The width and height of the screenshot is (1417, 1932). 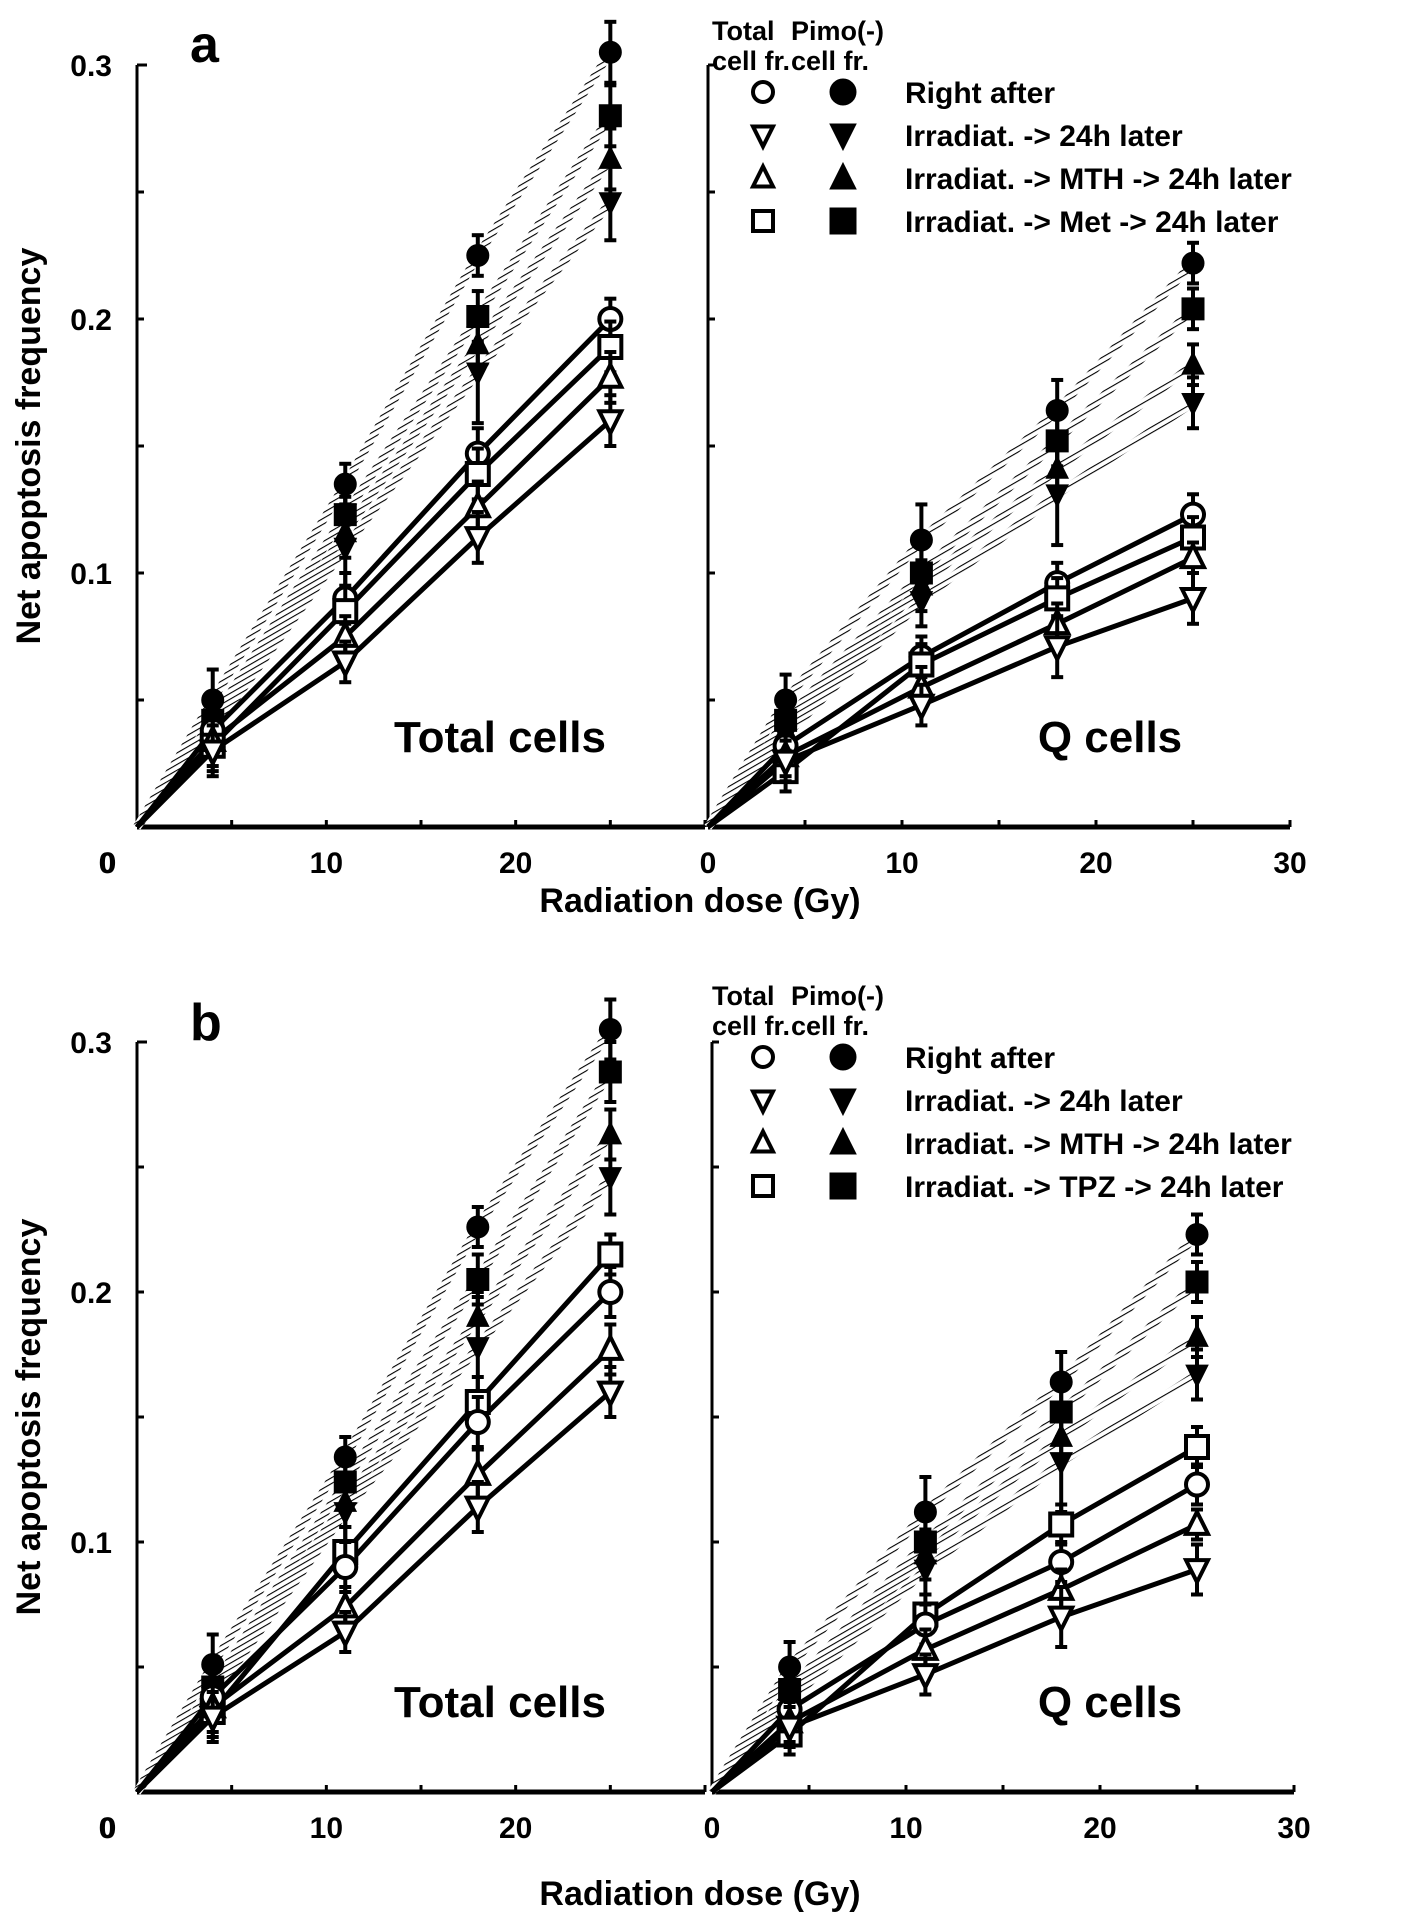 I want to click on legend-label: Irradiat. -> Met -> 24h later, so click(x=1092, y=222).